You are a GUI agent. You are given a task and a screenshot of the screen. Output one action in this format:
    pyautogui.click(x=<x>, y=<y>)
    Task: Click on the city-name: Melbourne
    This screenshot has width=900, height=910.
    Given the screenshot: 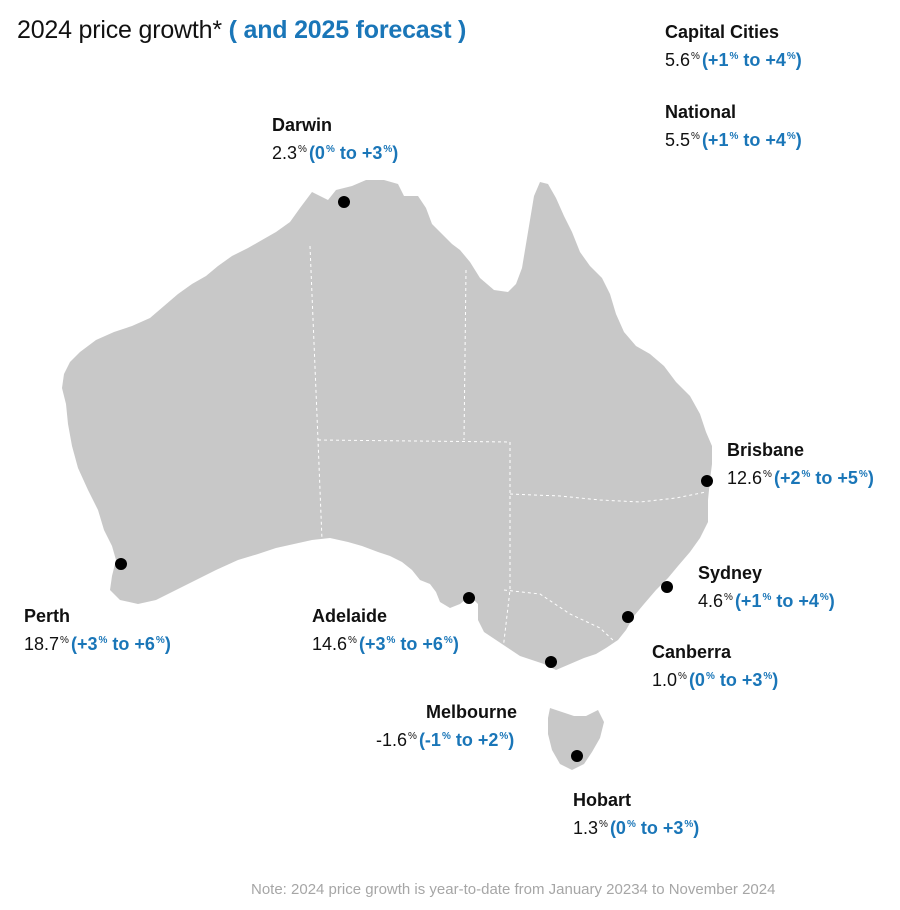 What is the action you would take?
    pyautogui.click(x=472, y=712)
    